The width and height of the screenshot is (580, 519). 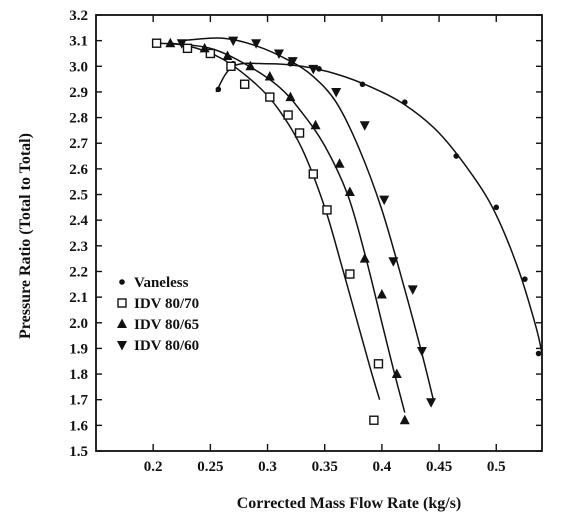 I want to click on x-tick-label: 0.3, so click(x=267, y=467).